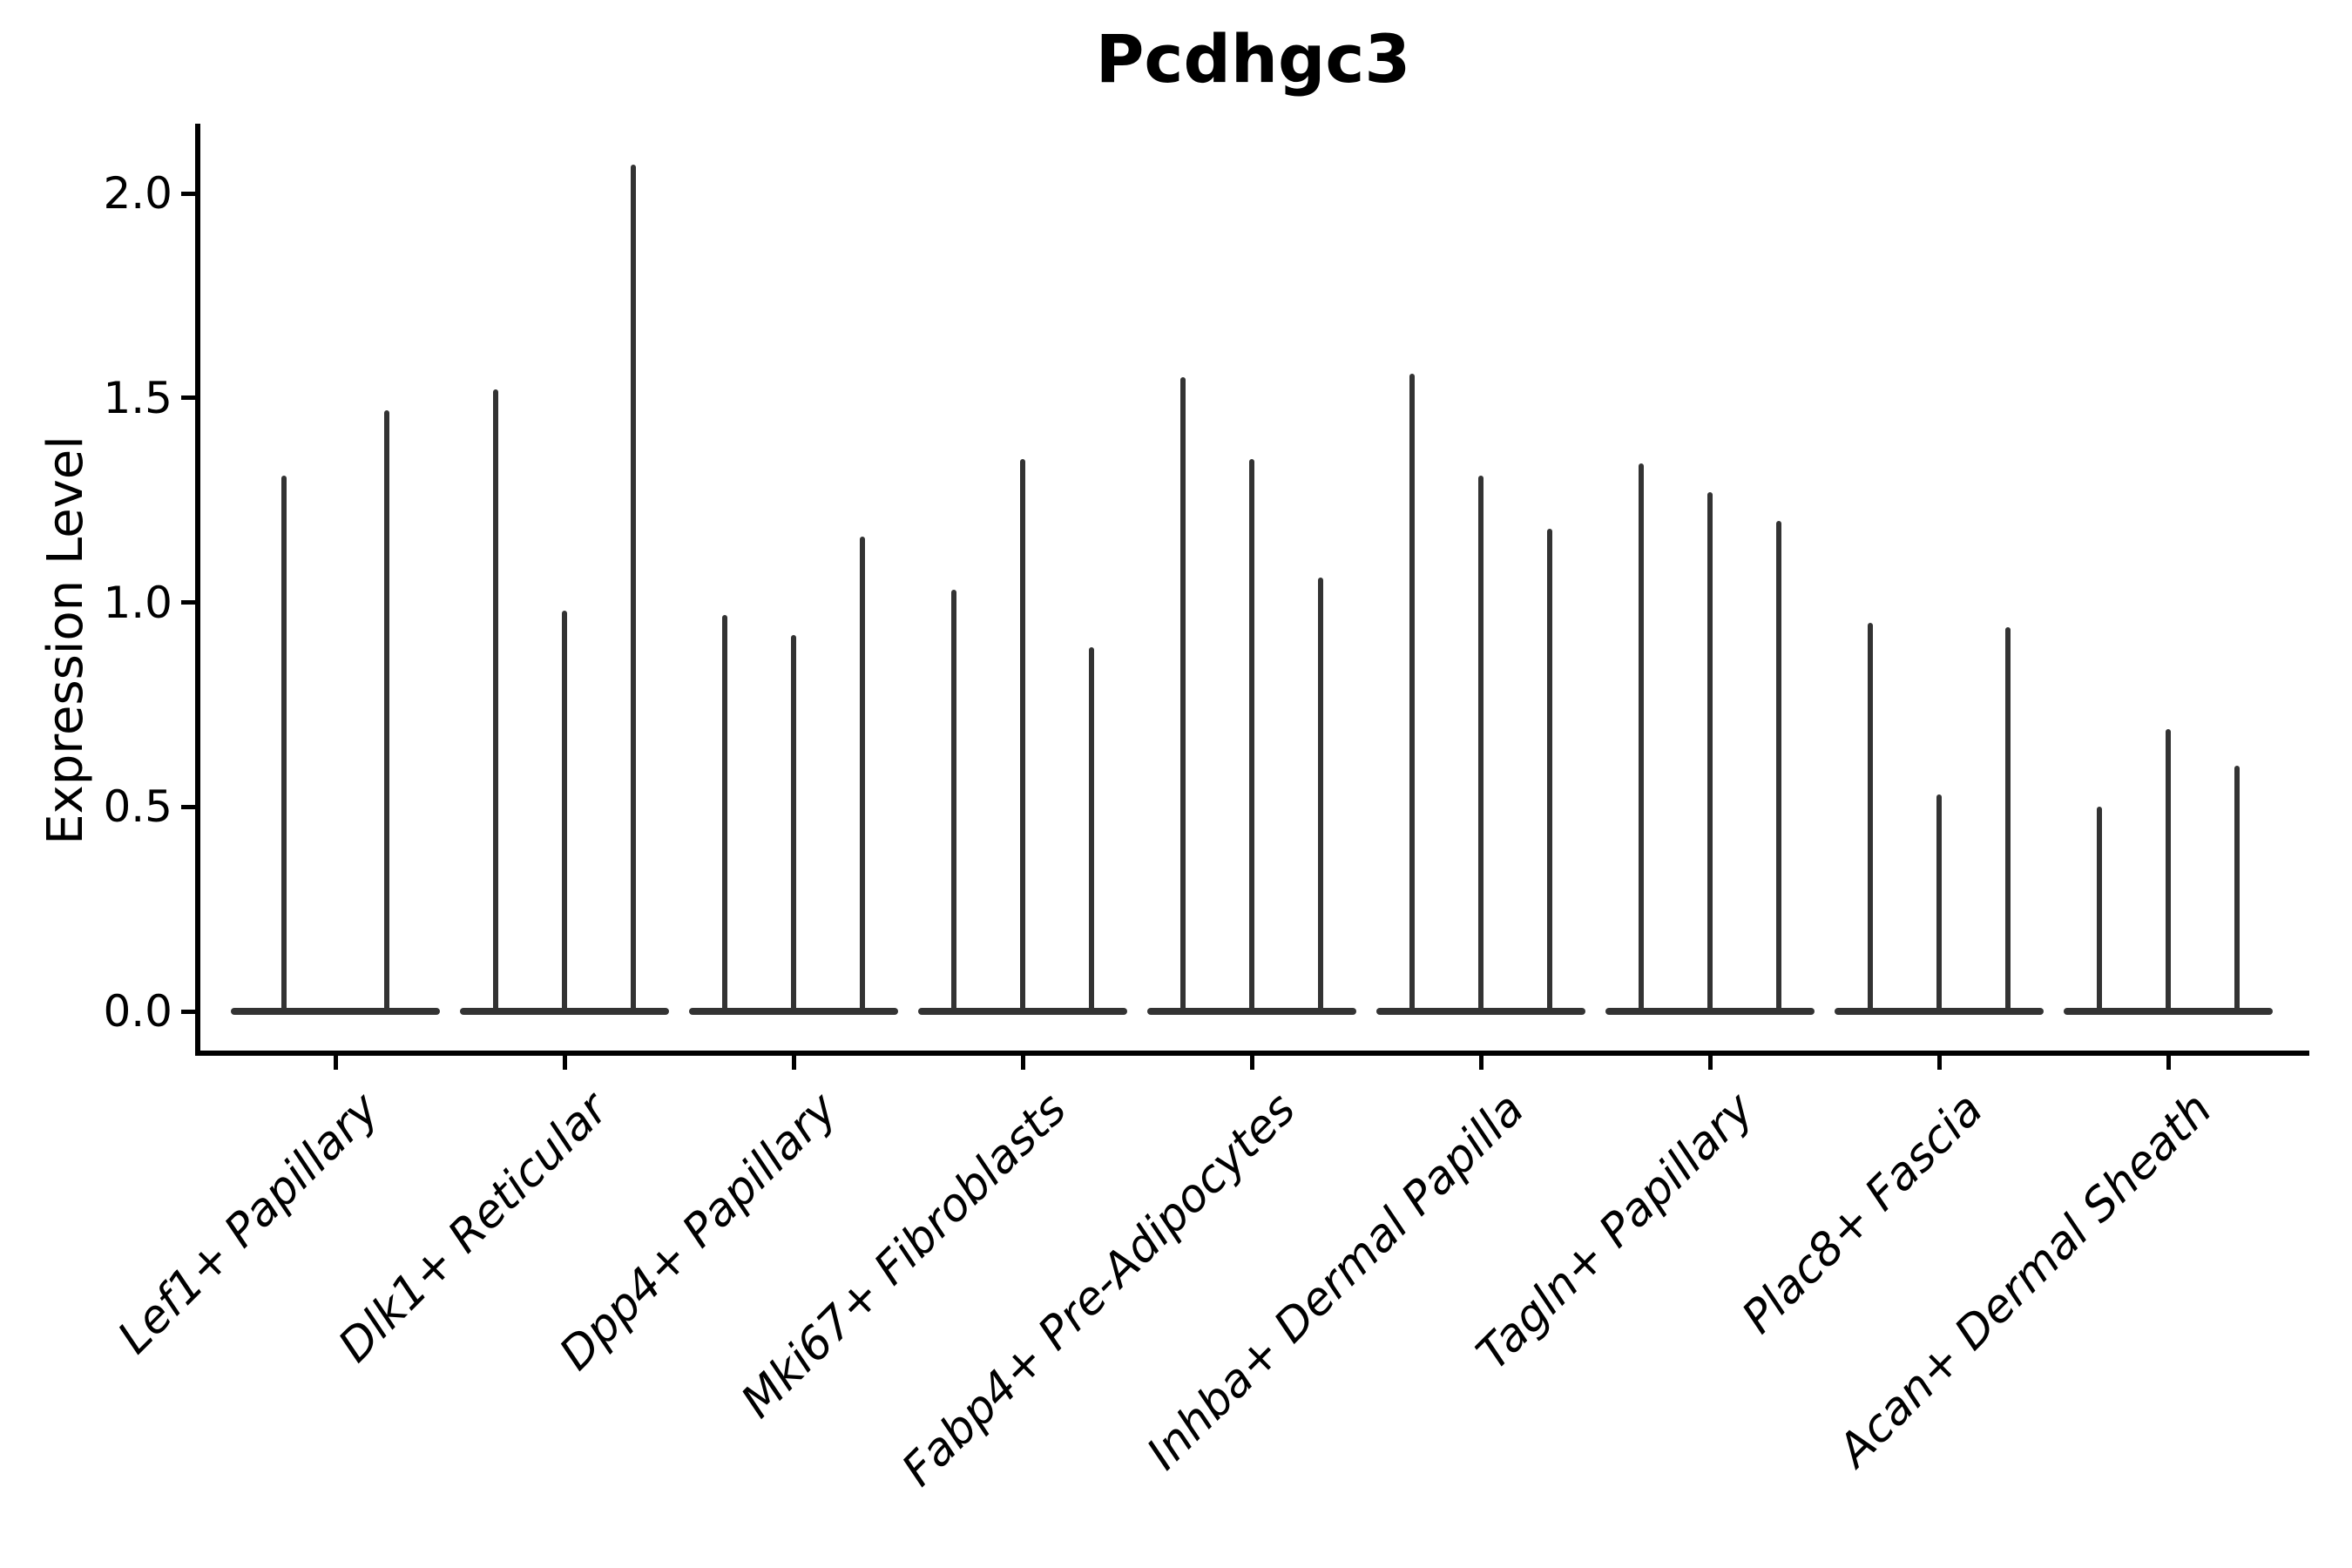 Image resolution: width=2352 pixels, height=1568 pixels. What do you see at coordinates (198, 590) in the screenshot?
I see `y-axis-spine` at bounding box center [198, 590].